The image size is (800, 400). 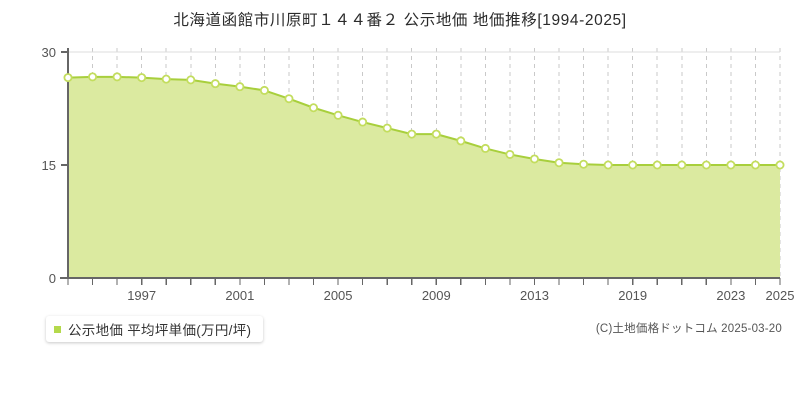 What do you see at coordinates (436, 295) in the screenshot?
I see `svg-text: 2009` at bounding box center [436, 295].